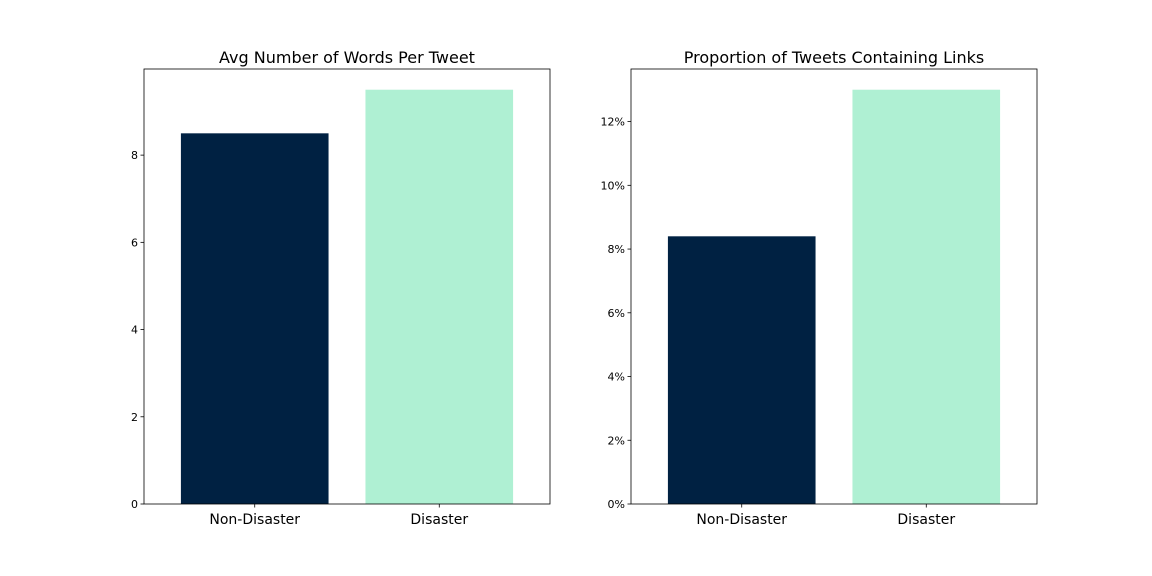 The width and height of the screenshot is (1152, 576). Describe the element at coordinates (134, 242) in the screenshot. I see `y-tick-label: 6` at that location.